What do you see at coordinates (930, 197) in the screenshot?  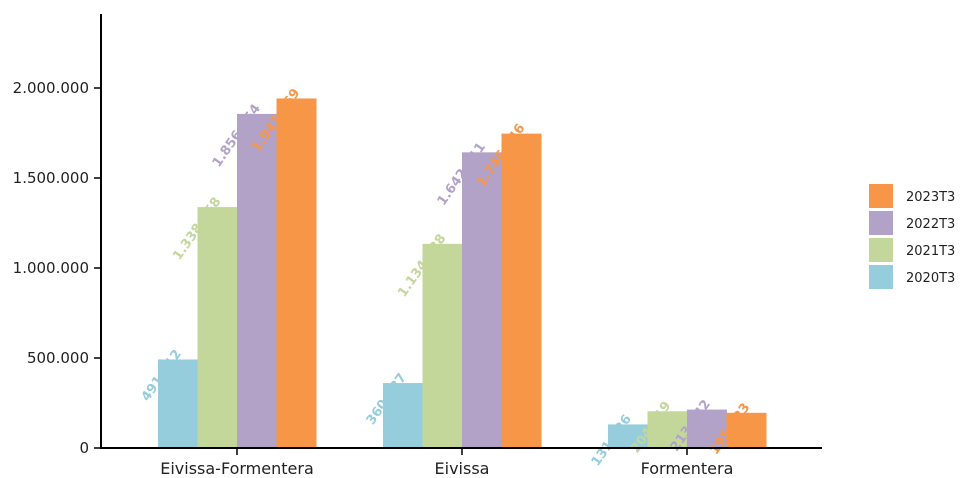 I see `legend-label: 2023T3` at bounding box center [930, 197].